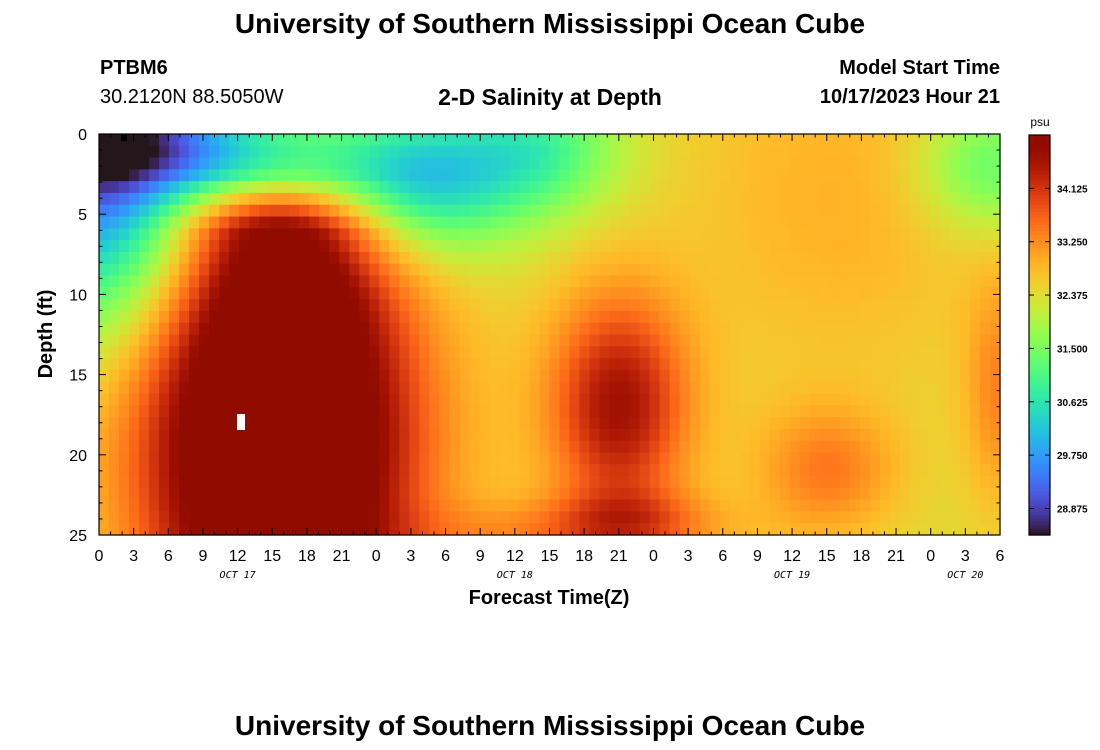  What do you see at coordinates (1072, 403) in the screenshot?
I see `colorbar-tick-label: 30.625` at bounding box center [1072, 403].